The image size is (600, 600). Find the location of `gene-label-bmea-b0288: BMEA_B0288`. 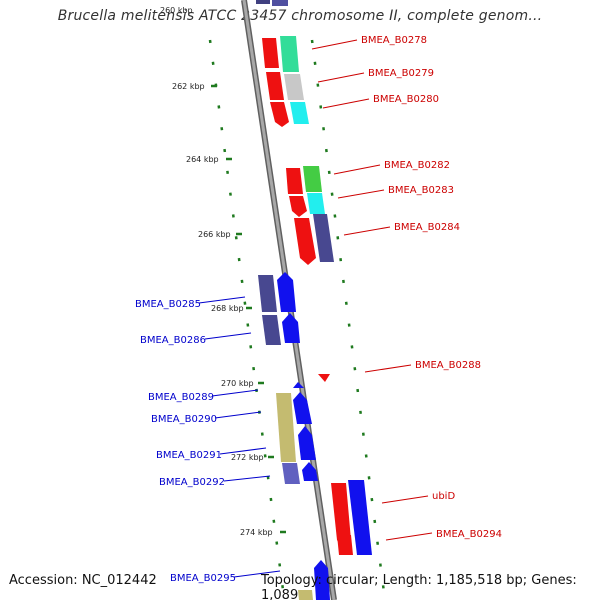

gene-label-bmea-b0288: BMEA_B0288 is located at coordinates (448, 365).